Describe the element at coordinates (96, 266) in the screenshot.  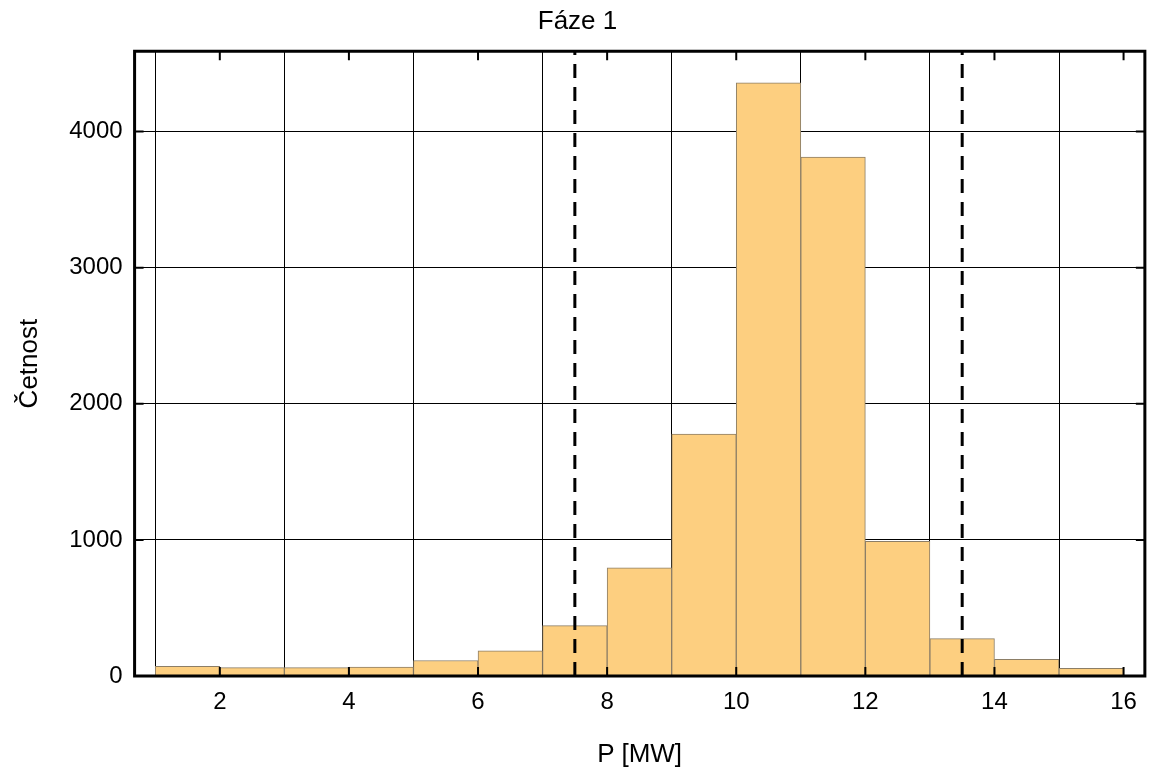
I see `y-tick-label: 3000` at that location.